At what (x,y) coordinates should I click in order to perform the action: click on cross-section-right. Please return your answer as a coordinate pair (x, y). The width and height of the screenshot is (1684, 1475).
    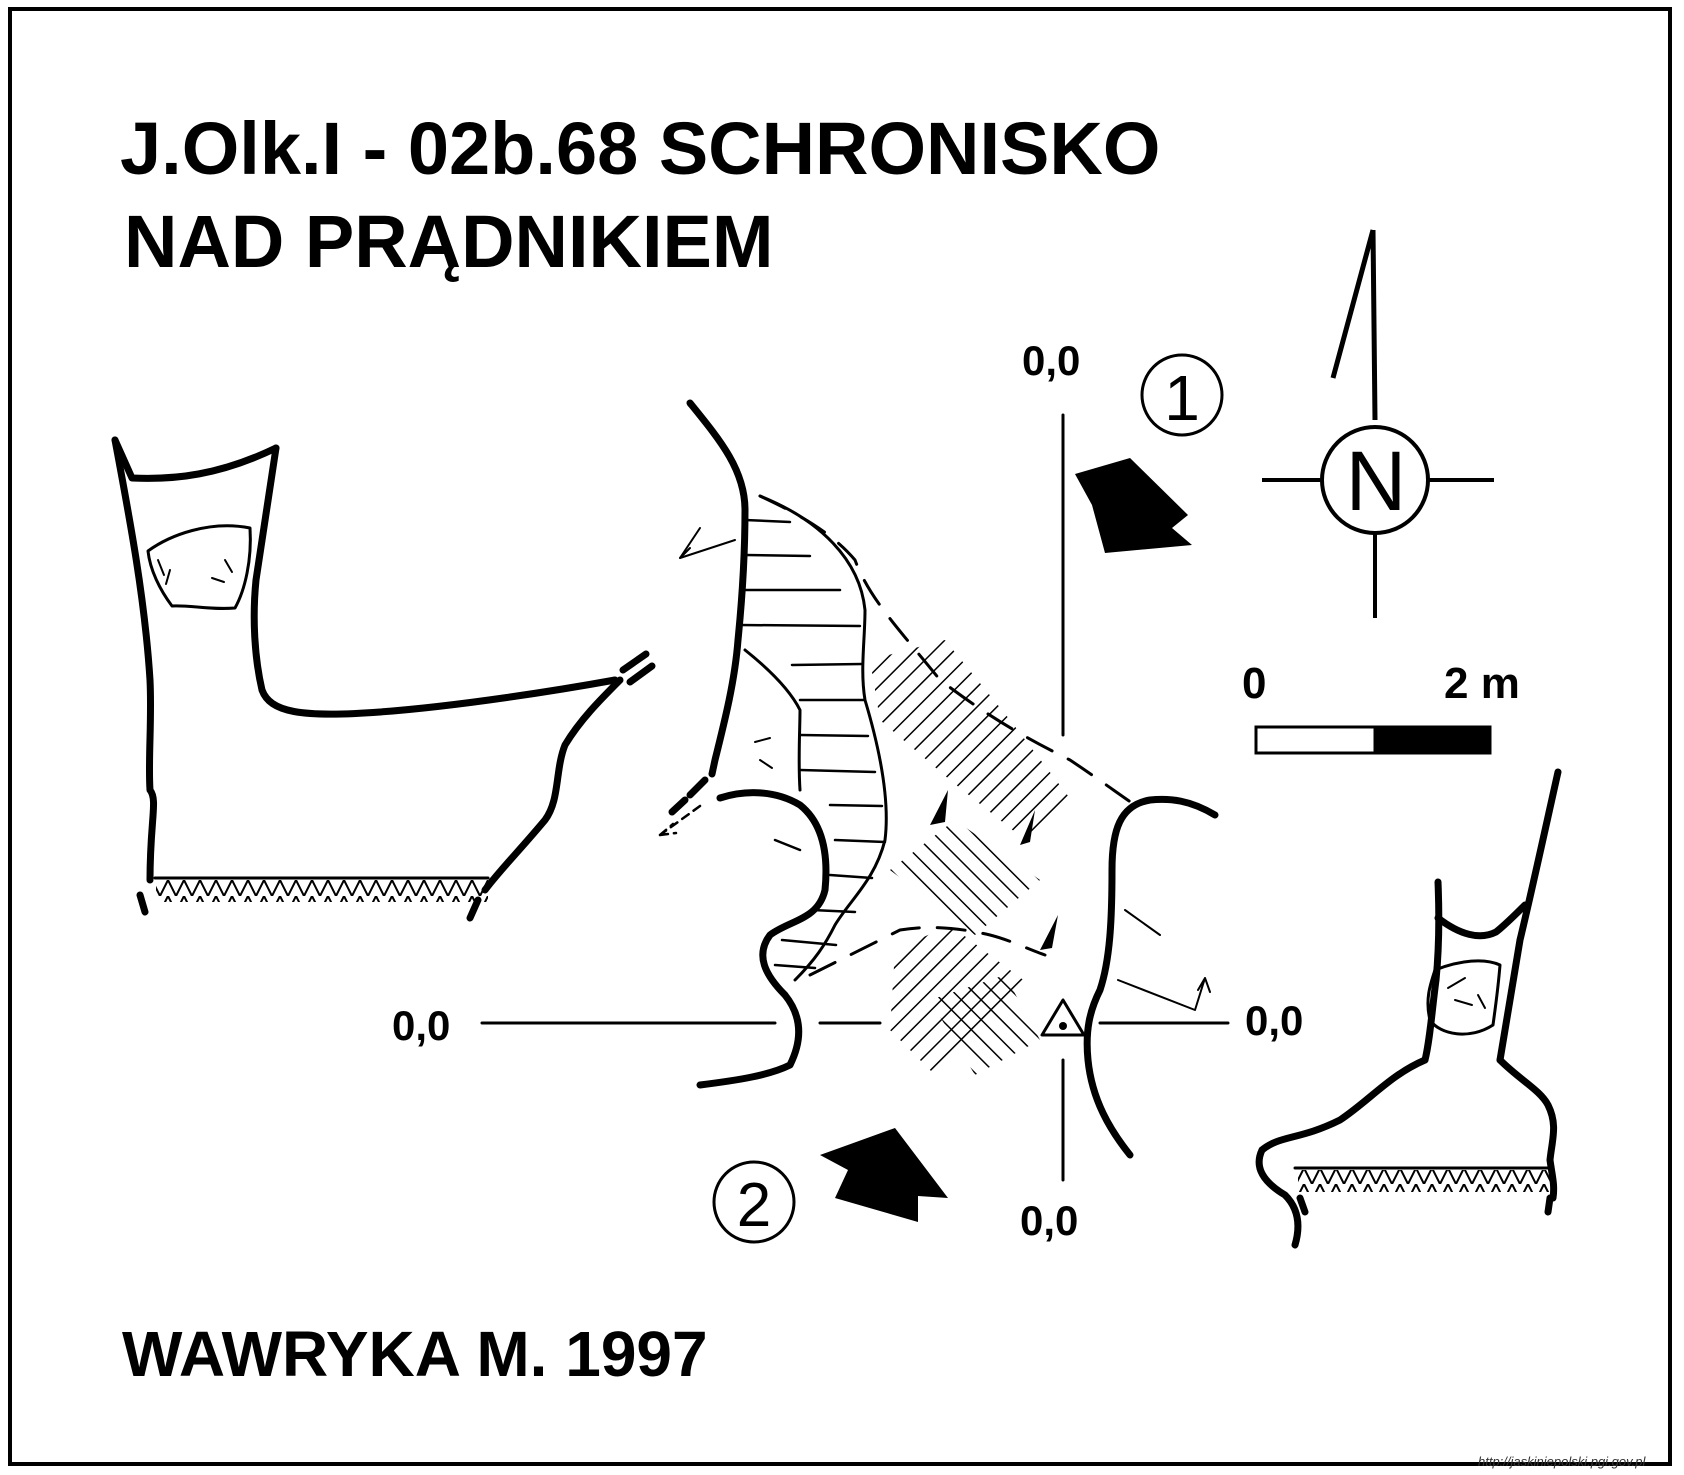
    Looking at the image, I should click on (1408, 1008).